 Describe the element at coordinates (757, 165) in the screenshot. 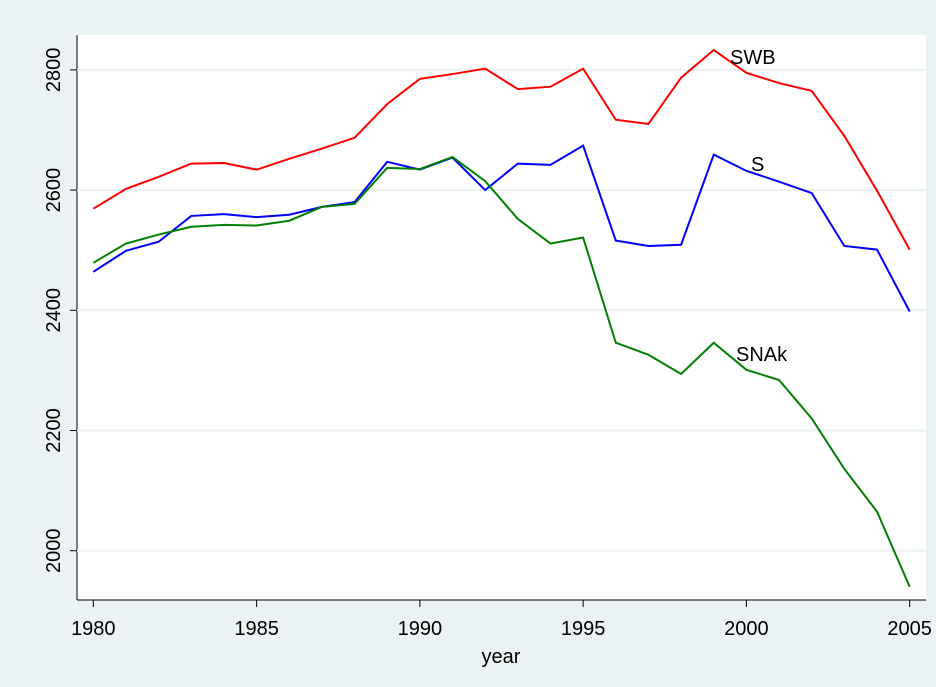

I see `series-label: S` at that location.